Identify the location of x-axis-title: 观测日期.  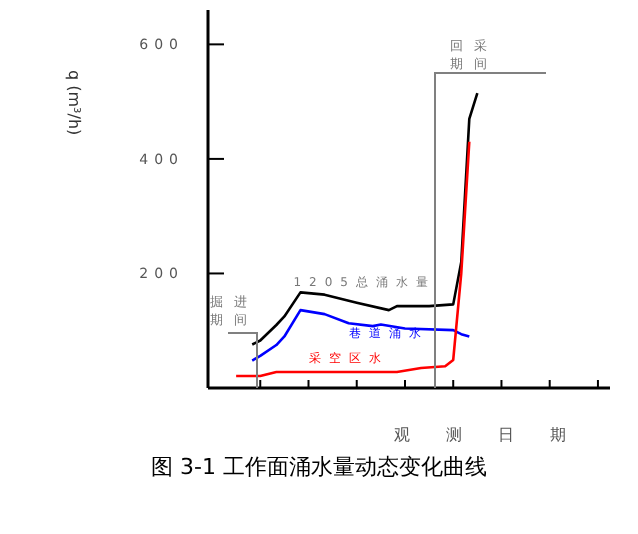
(498, 435).